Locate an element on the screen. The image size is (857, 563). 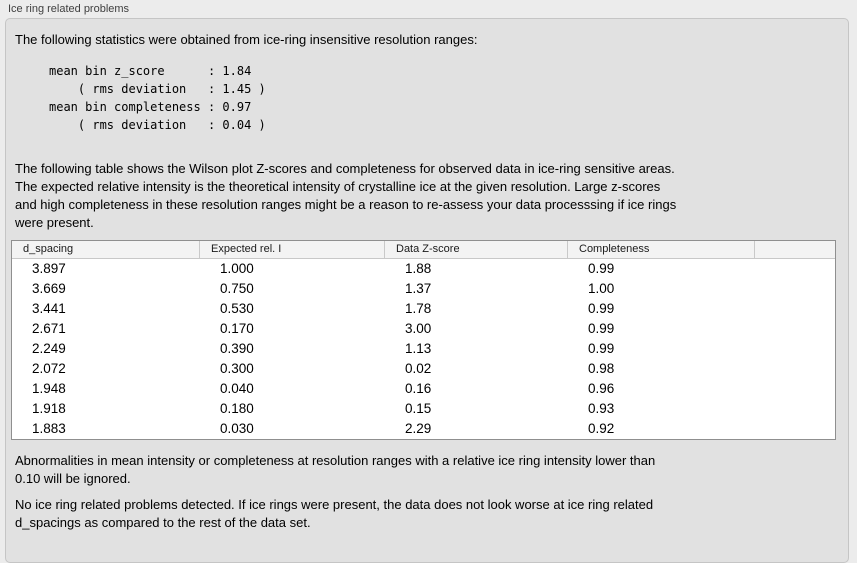
table-cell: 0.93 is located at coordinates (601, 408).